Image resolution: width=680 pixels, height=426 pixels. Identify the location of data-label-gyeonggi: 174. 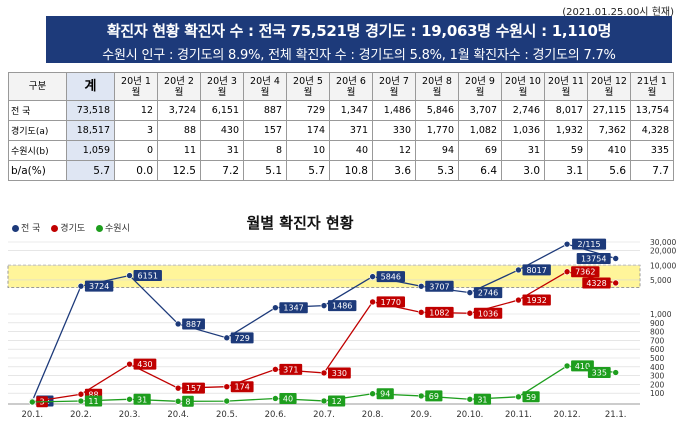
(242, 387).